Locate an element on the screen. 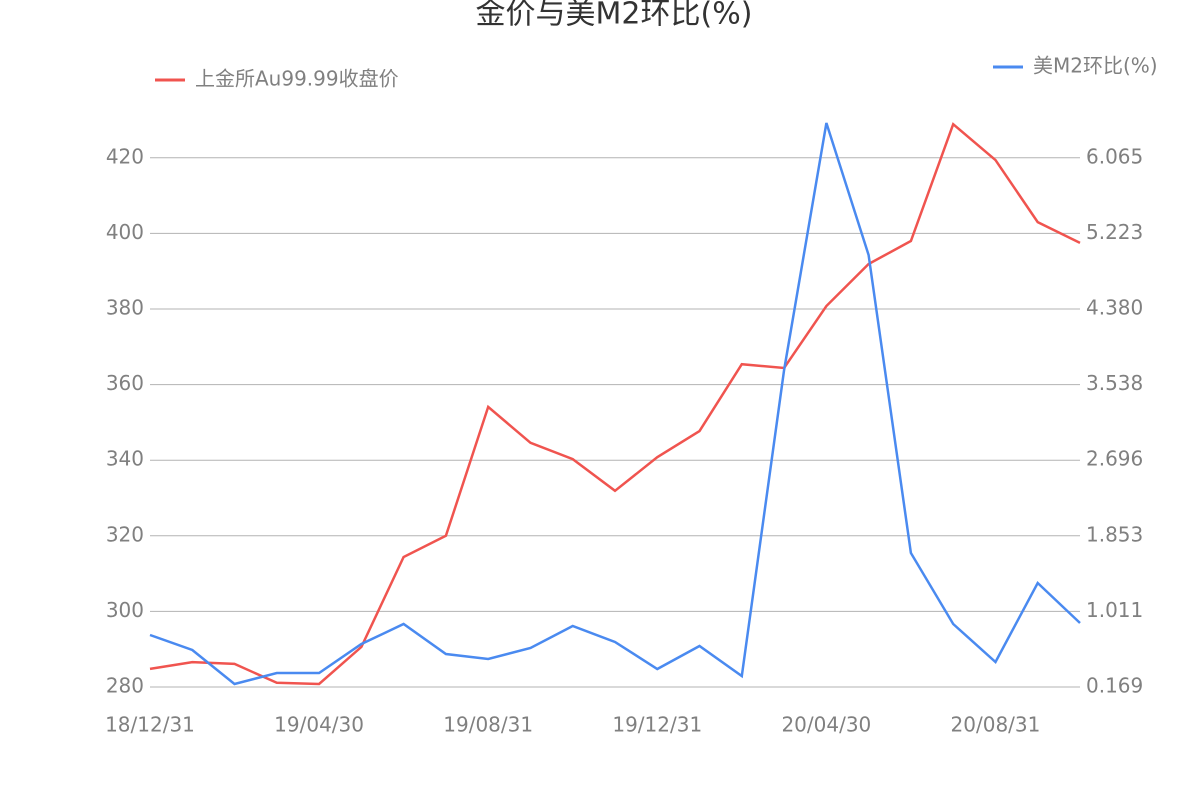 The width and height of the screenshot is (1200, 800). y-tick-label: 400 is located at coordinates (125, 232).